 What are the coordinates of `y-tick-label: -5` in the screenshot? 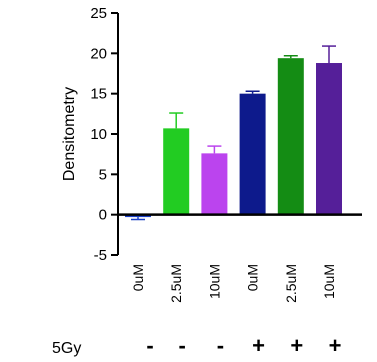 It's located at (100, 255).